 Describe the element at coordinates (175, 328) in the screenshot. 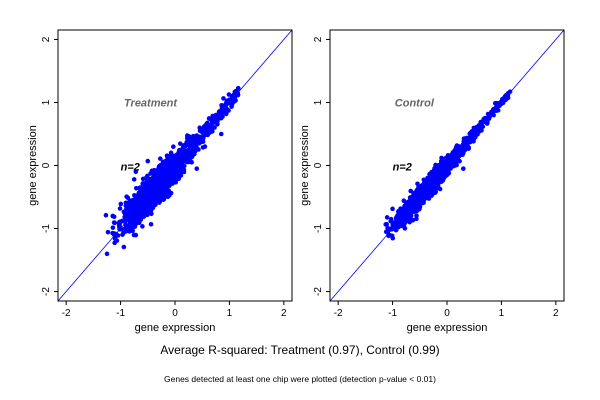

I see `x-axis-label: gene expression` at that location.